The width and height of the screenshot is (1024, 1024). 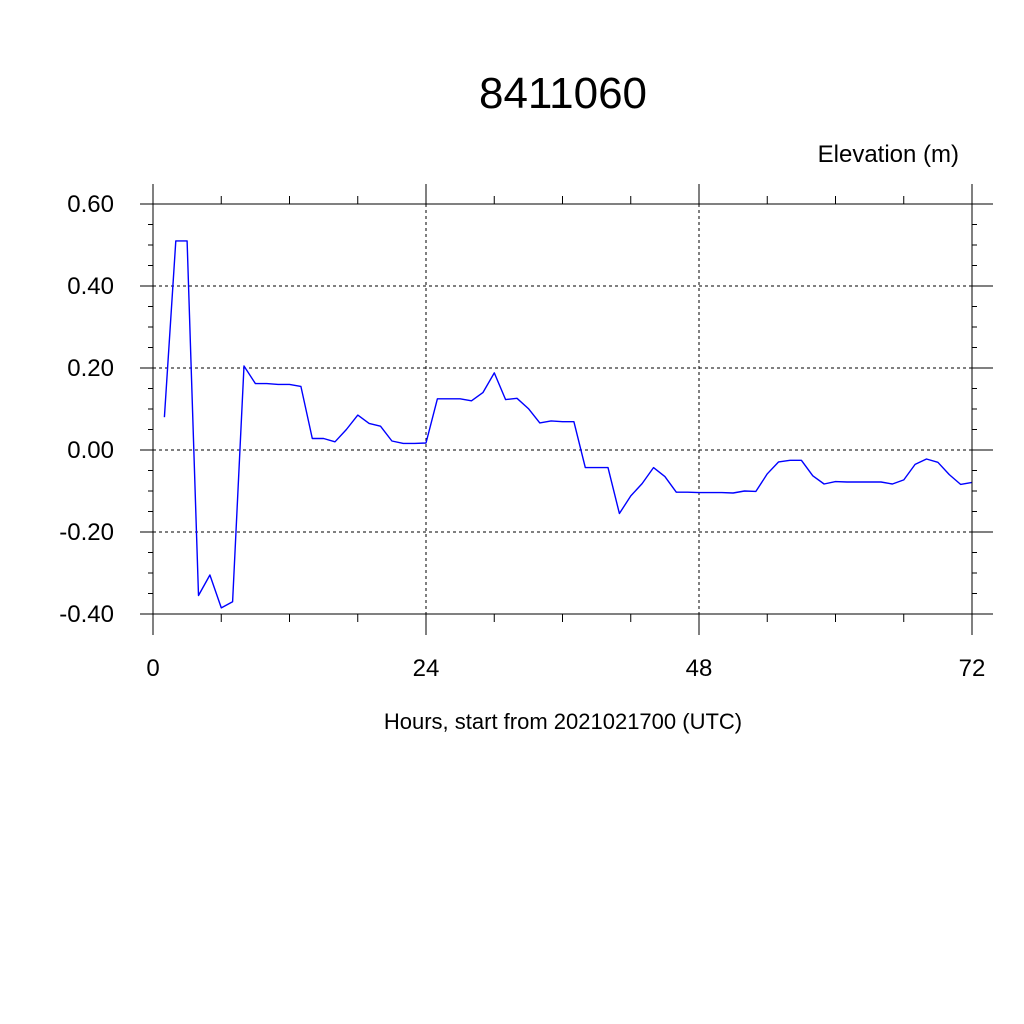 What do you see at coordinates (972, 668) in the screenshot?
I see `x-tick-label: 72` at bounding box center [972, 668].